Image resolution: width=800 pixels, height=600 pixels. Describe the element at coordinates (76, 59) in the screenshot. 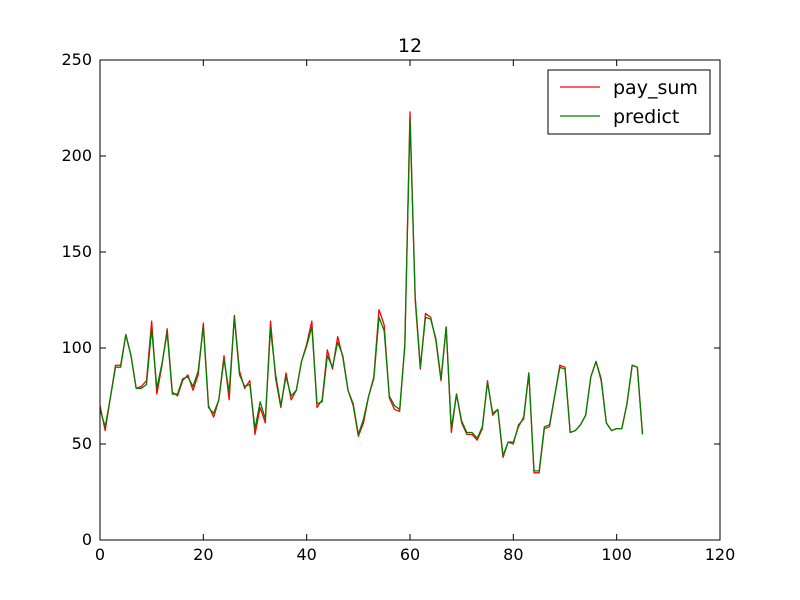

I see `y-tick-label: 250` at that location.